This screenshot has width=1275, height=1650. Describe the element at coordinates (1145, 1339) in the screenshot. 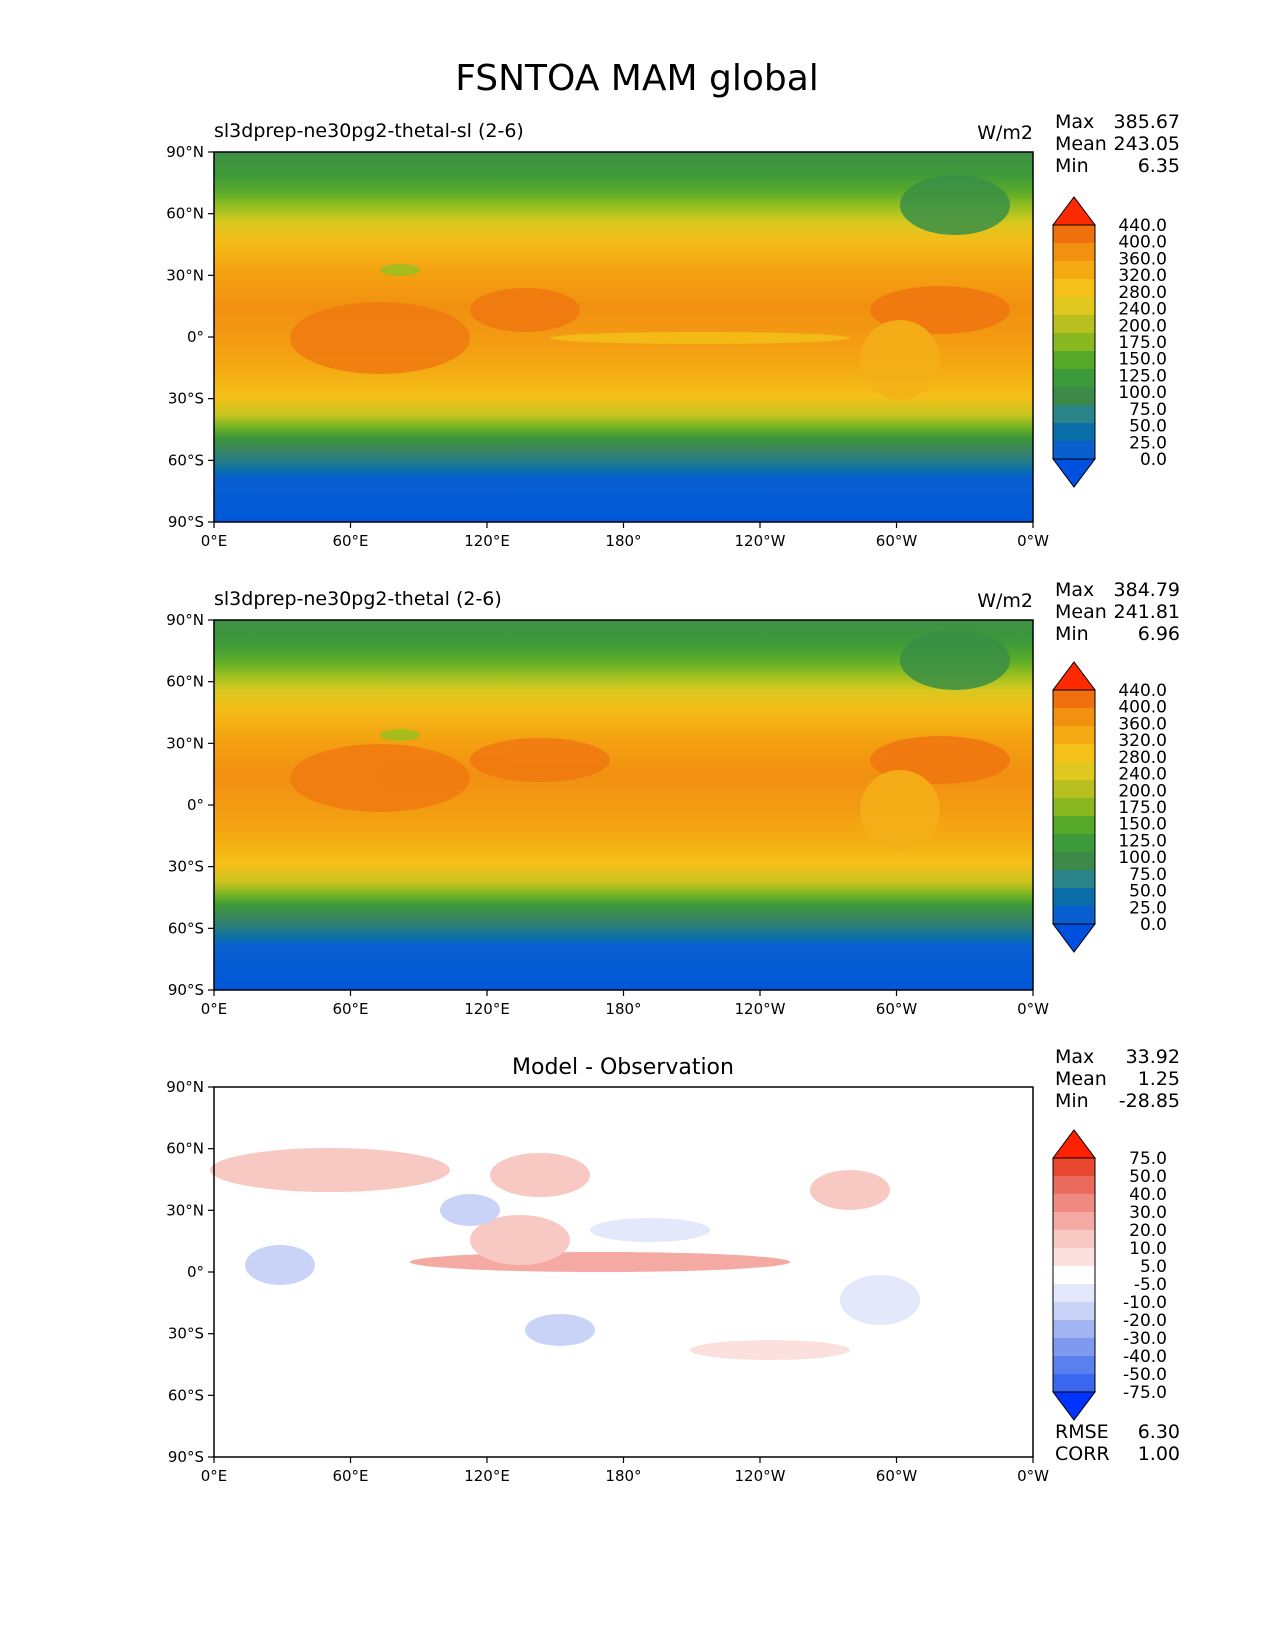

I see `colorbar-tick-label: -30.0` at that location.